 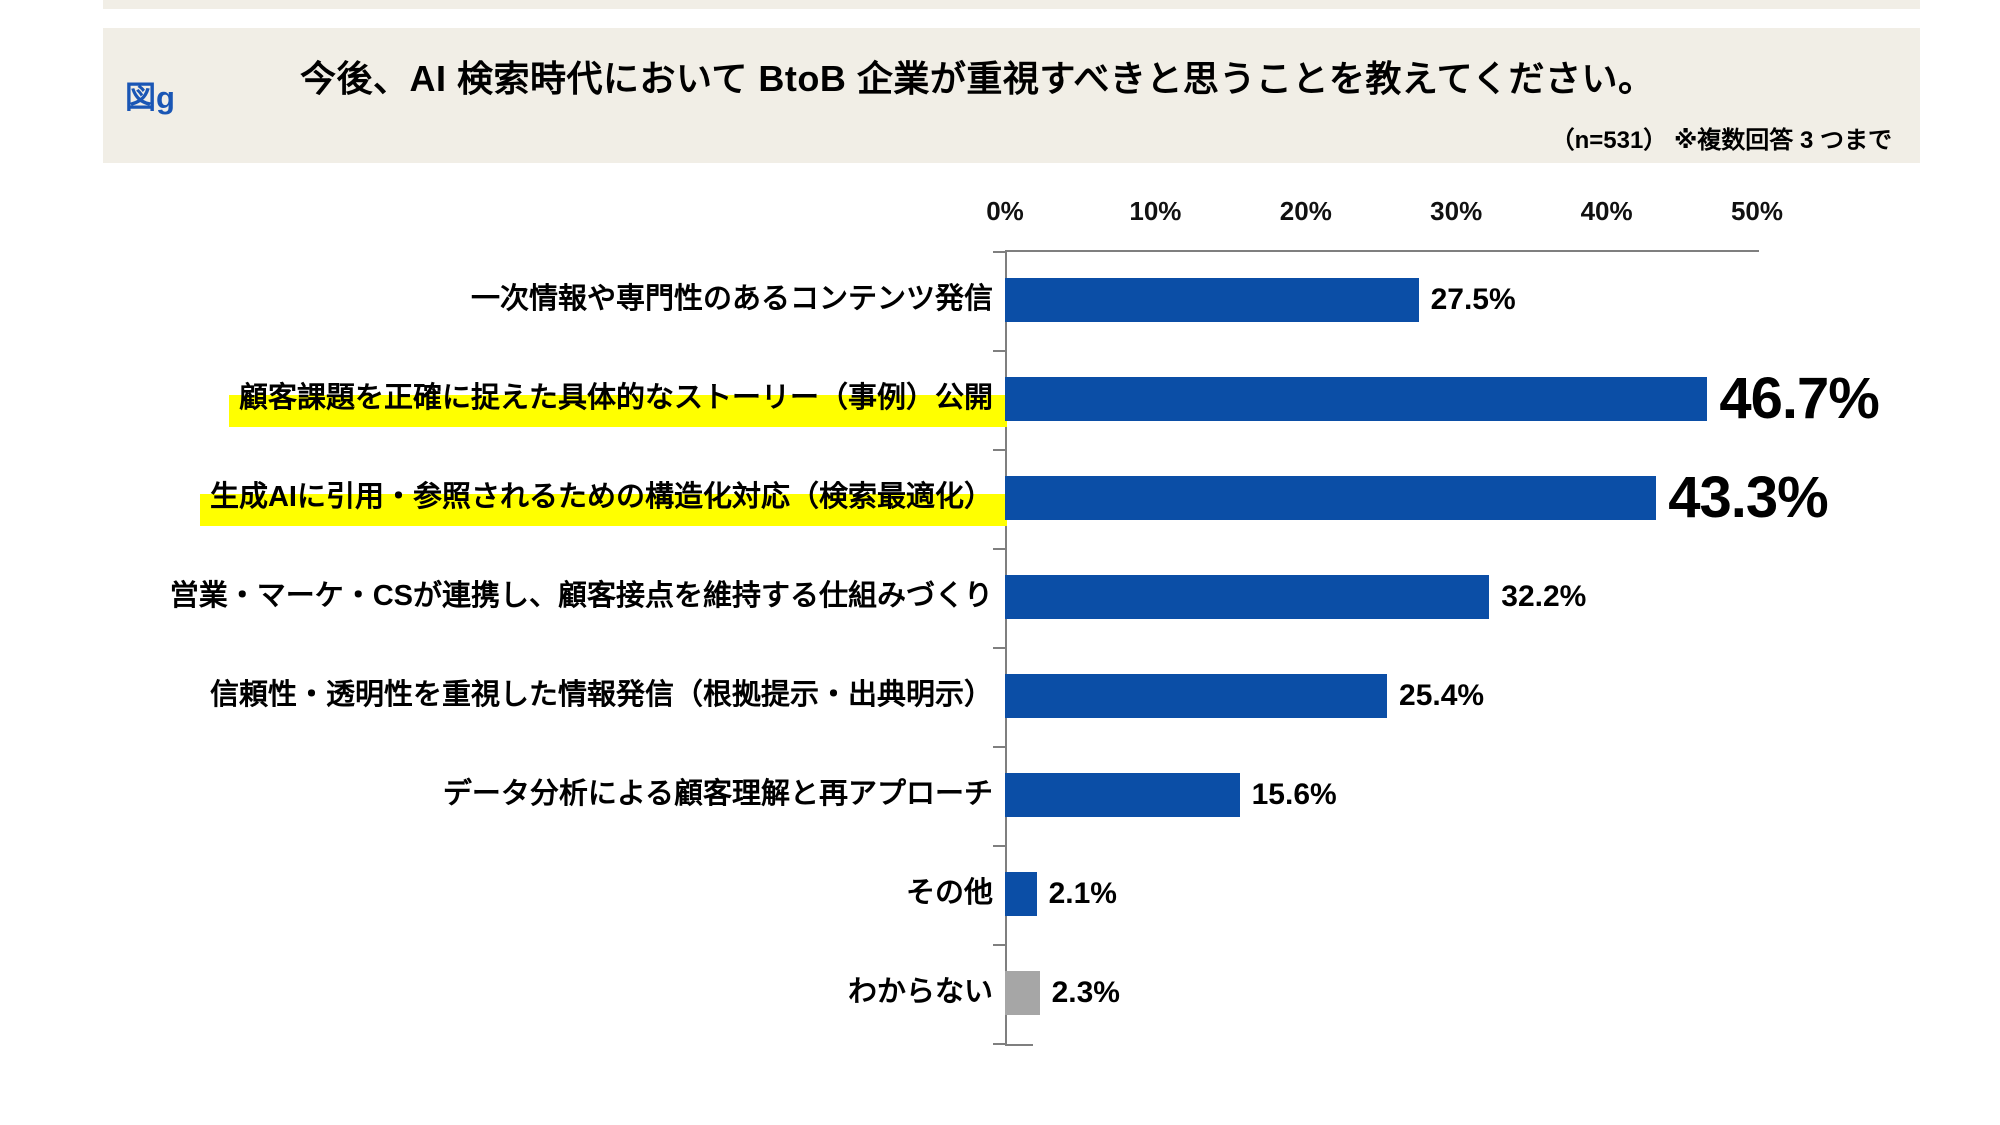 I want to click on chart-row: 生成AIに引用・参照されるための構造化対応（検索最適化） 43.3%, so click(x=1000, y=497).